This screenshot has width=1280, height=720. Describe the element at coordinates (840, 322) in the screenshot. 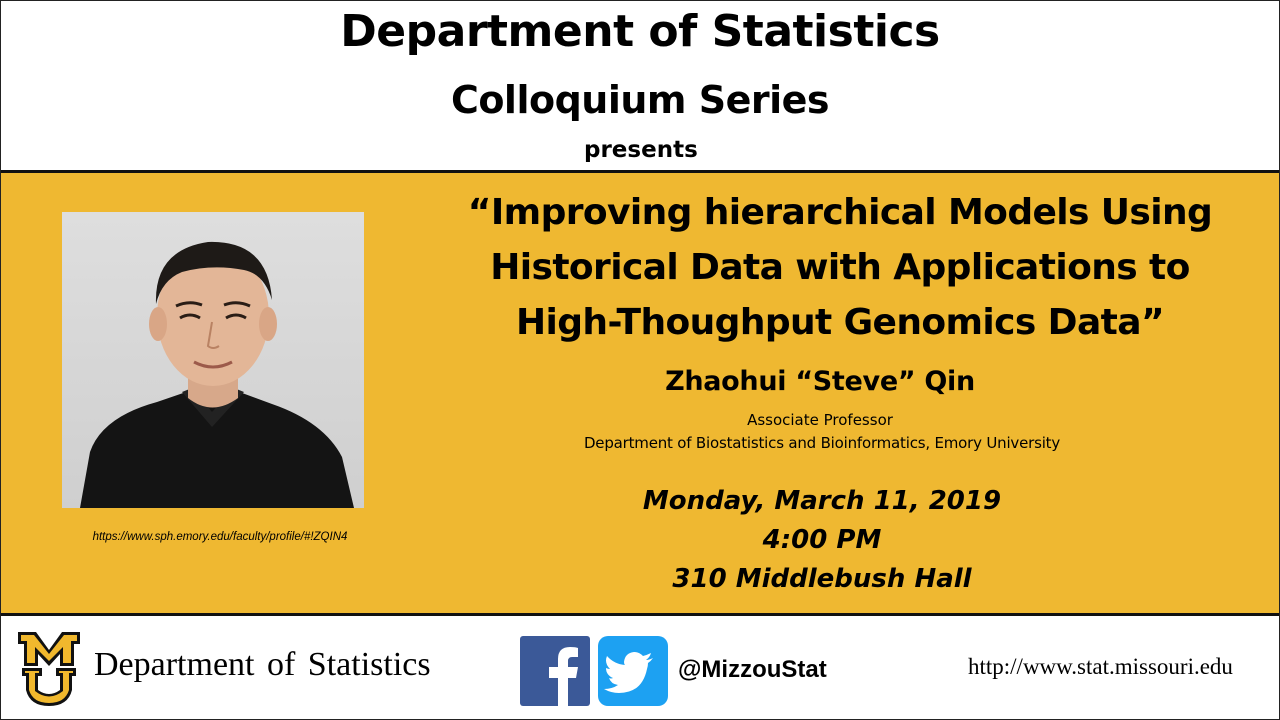

I see `talk-title-line-3: High-Thoughput Genomics Data”` at that location.